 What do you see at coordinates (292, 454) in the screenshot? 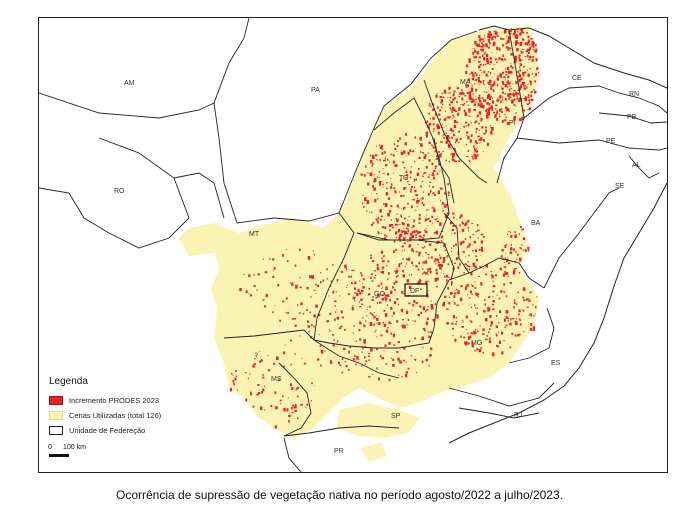
I see `border-pr-south` at bounding box center [292, 454].